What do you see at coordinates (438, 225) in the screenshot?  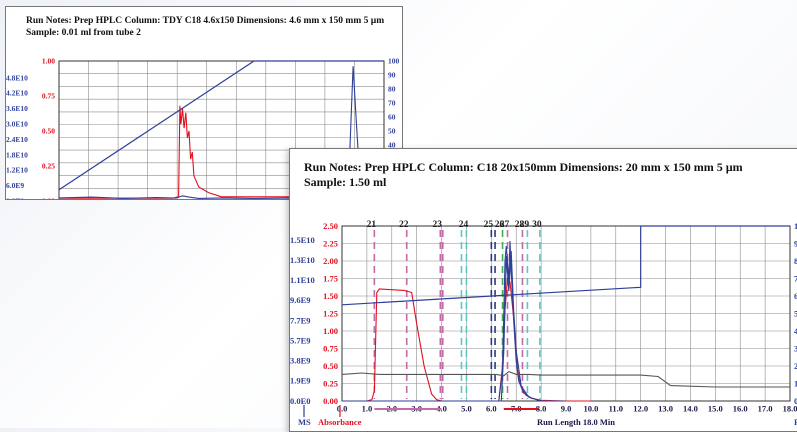 I see `fraction-label: 23` at bounding box center [438, 225].